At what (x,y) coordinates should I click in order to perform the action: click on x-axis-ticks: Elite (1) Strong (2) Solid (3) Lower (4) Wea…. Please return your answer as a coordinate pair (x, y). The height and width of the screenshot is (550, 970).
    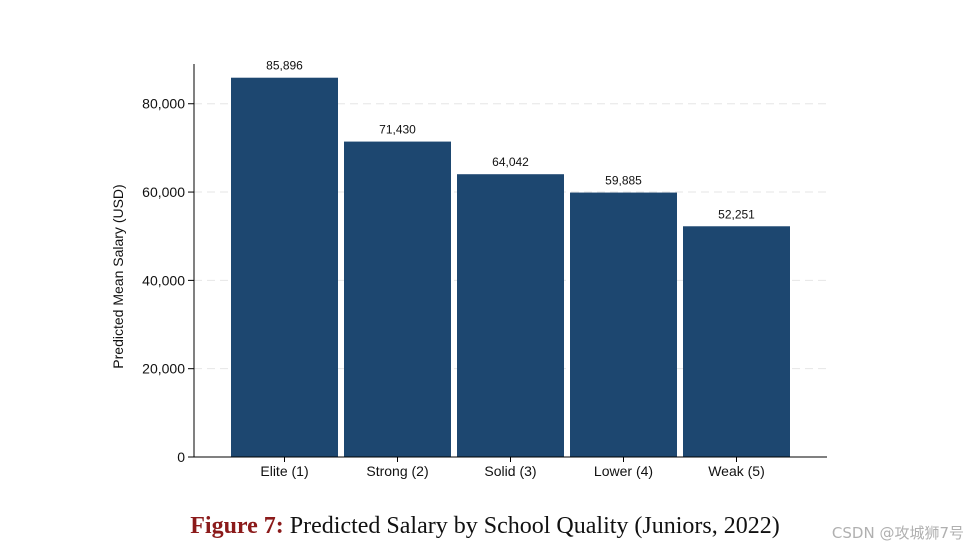
    Looking at the image, I should click on (512, 468).